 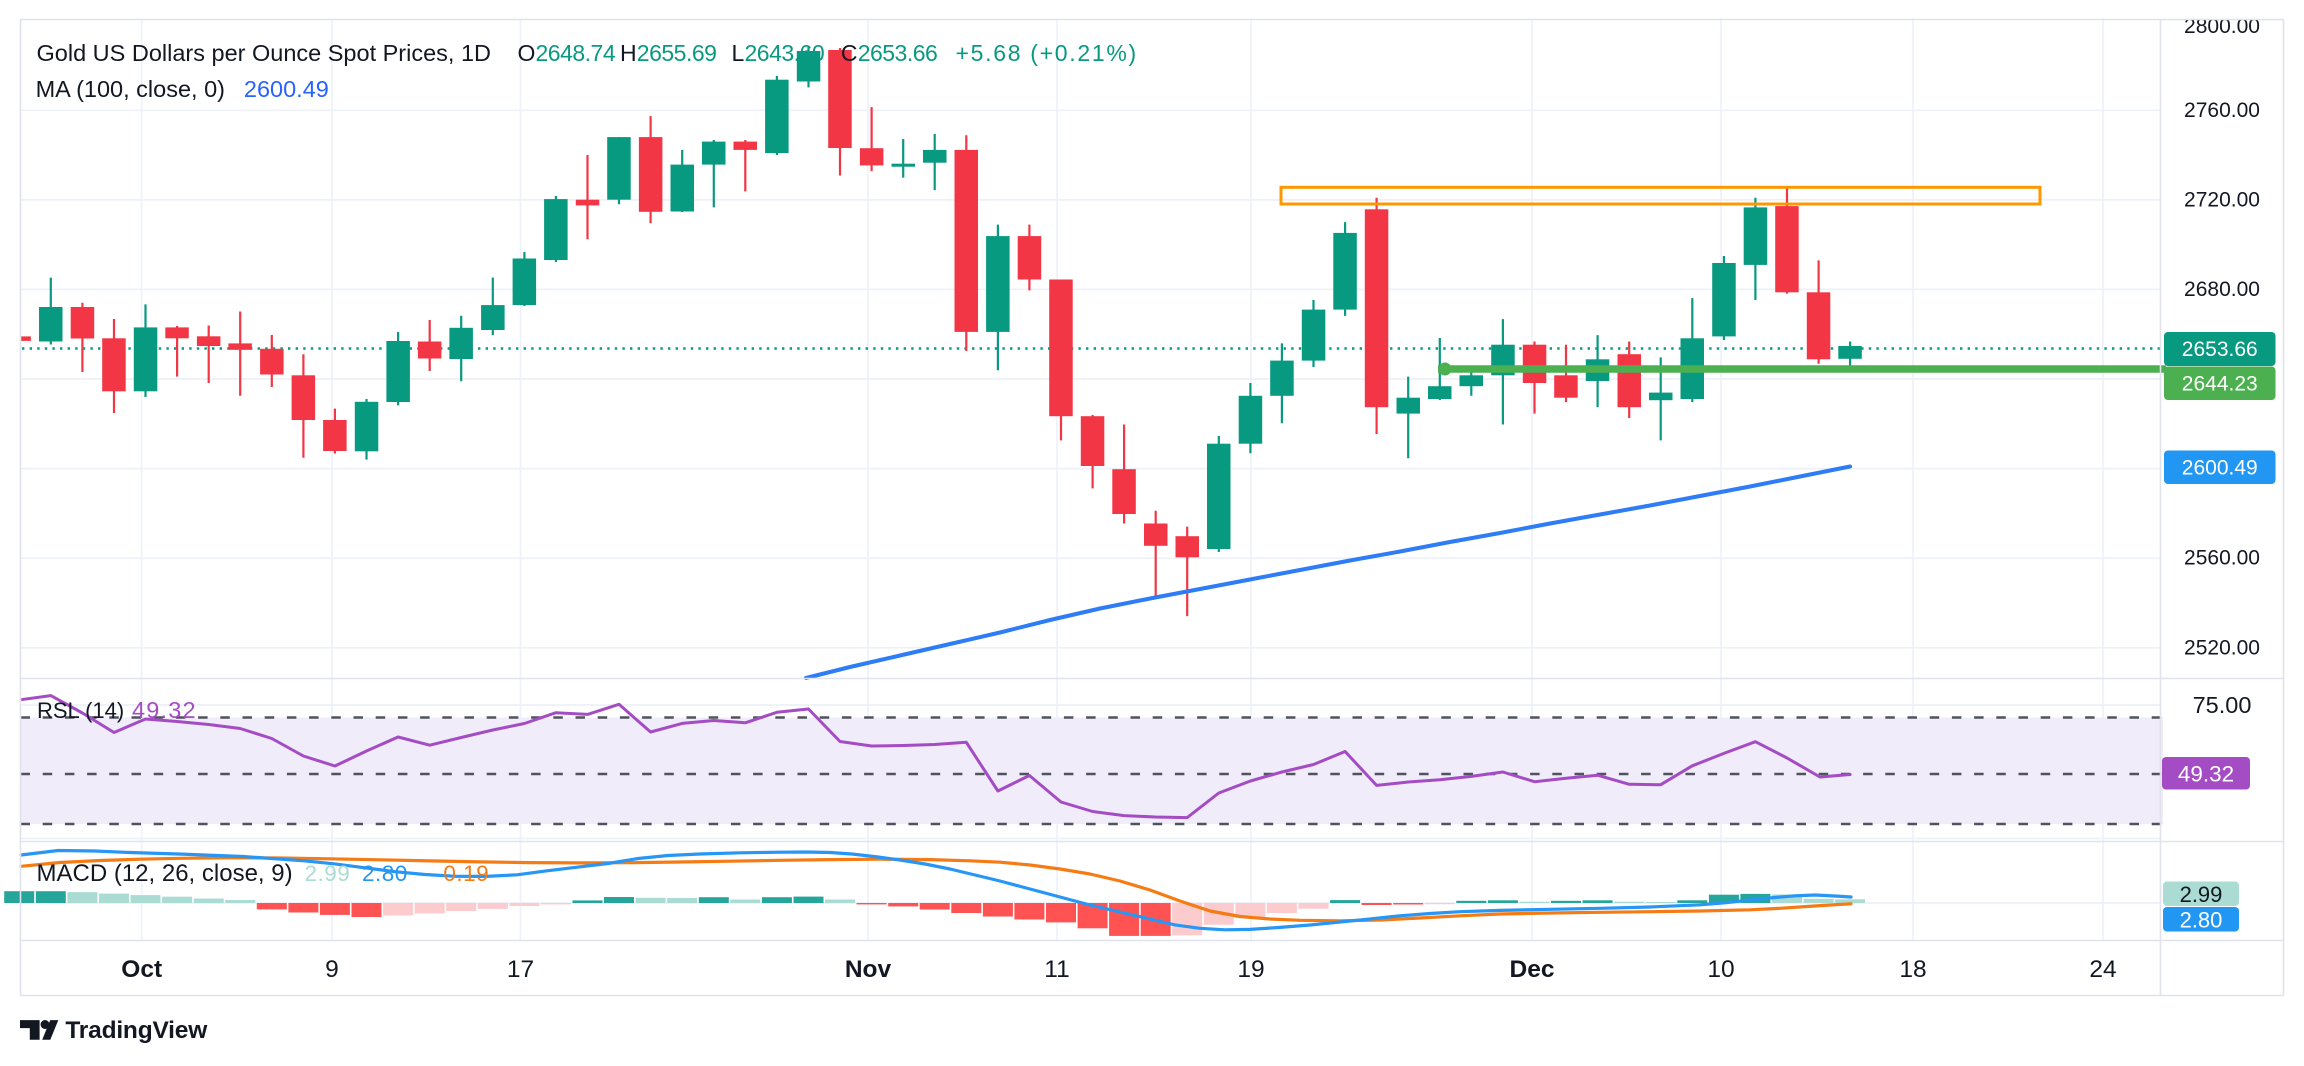 I want to click on svg-text: 11, so click(x=1056, y=969).